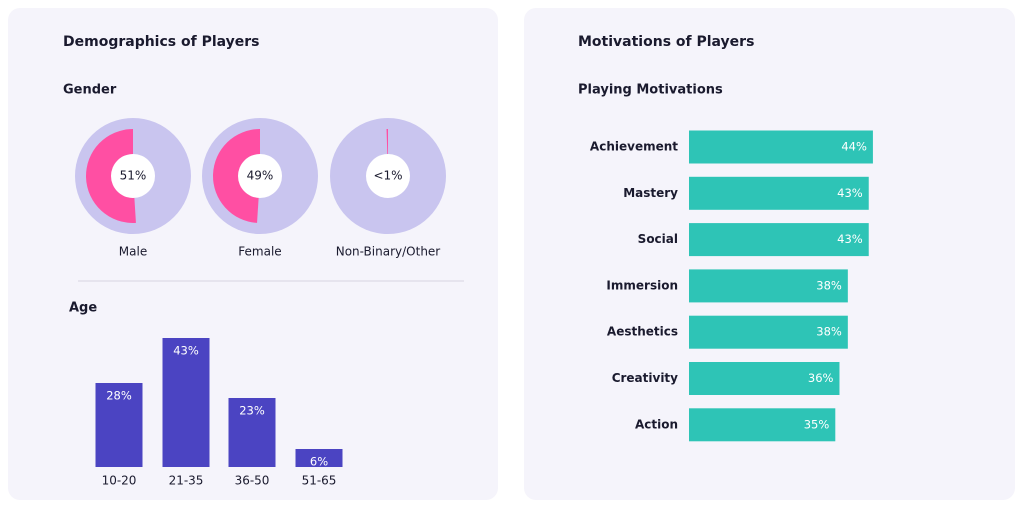  Describe the element at coordinates (634, 147) in the screenshot. I see `category-label: Achievement` at that location.